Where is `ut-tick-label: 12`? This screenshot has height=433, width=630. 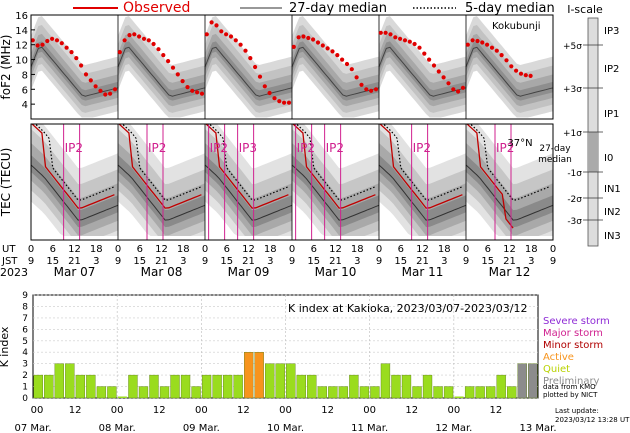 ut-tick-label: 12 is located at coordinates (74, 249).